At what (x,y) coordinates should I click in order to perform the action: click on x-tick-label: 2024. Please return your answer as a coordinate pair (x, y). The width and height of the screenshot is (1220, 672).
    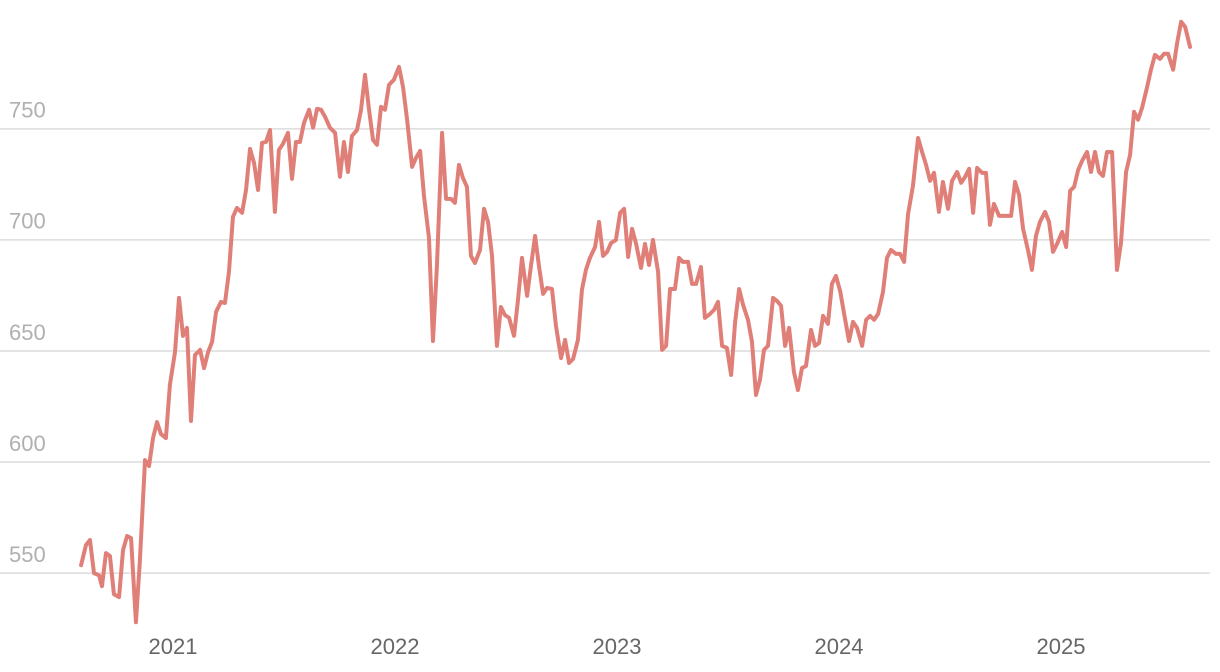
    Looking at the image, I should click on (839, 646).